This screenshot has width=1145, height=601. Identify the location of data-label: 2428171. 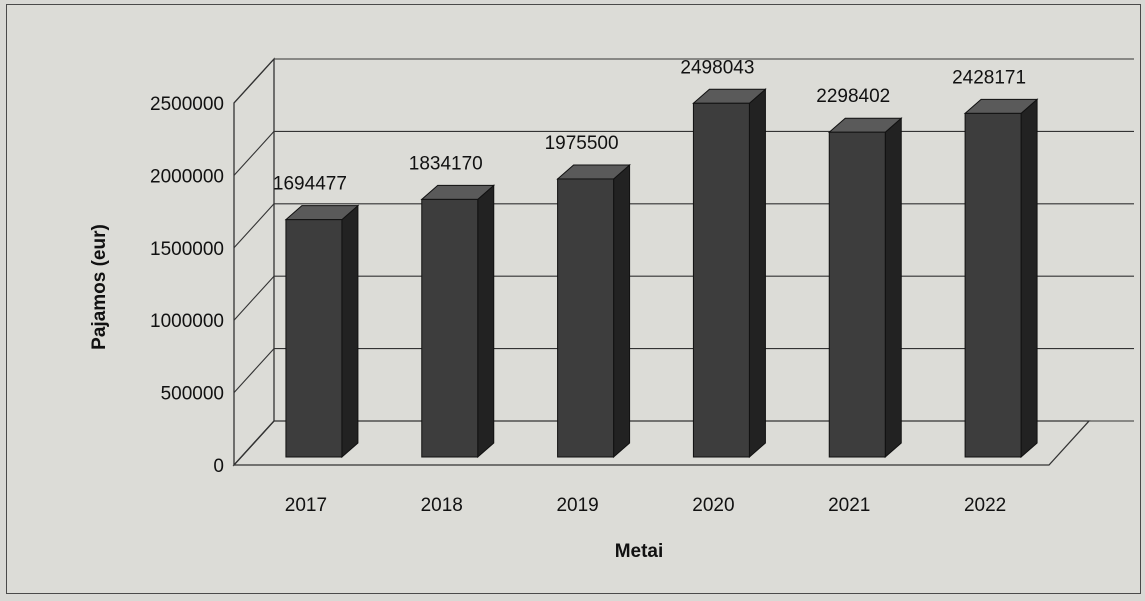
(989, 77).